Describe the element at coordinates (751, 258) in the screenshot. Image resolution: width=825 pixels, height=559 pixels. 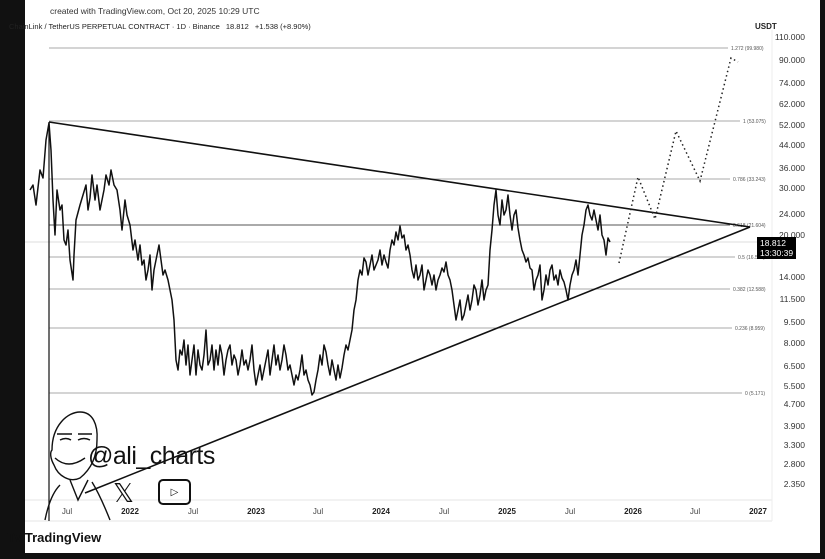
I see `svg-text: 0.5 (16.568)` at that location.